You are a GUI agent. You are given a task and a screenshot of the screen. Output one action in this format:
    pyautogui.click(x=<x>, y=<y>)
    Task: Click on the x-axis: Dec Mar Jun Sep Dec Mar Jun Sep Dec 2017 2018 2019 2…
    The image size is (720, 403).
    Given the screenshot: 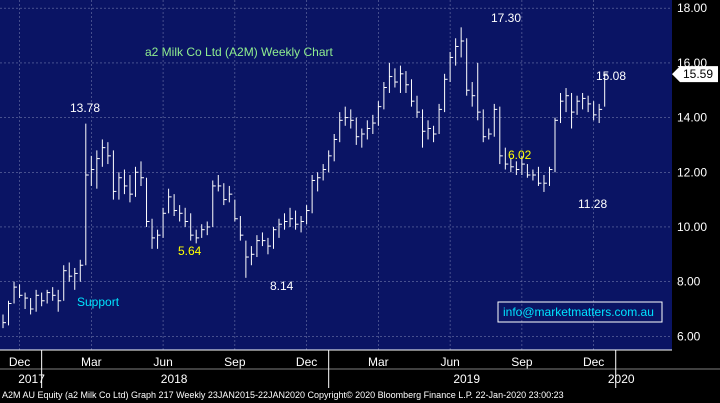 What is the action you would take?
    pyautogui.click(x=360, y=368)
    